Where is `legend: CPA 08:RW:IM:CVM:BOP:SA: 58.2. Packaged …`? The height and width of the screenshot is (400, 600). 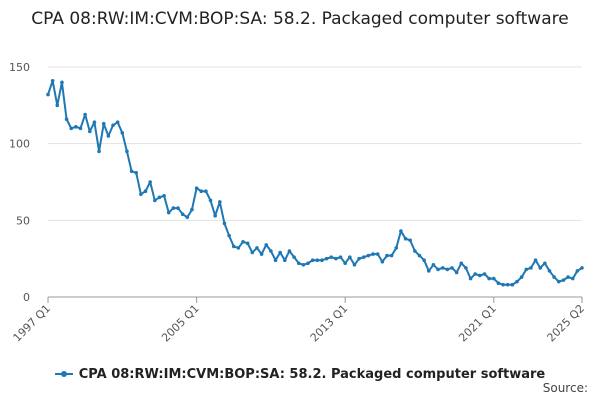
legend: CPA 08:RW:IM:CVM:BOP:SA: 58.2. Packaged … is located at coordinates (300, 373).